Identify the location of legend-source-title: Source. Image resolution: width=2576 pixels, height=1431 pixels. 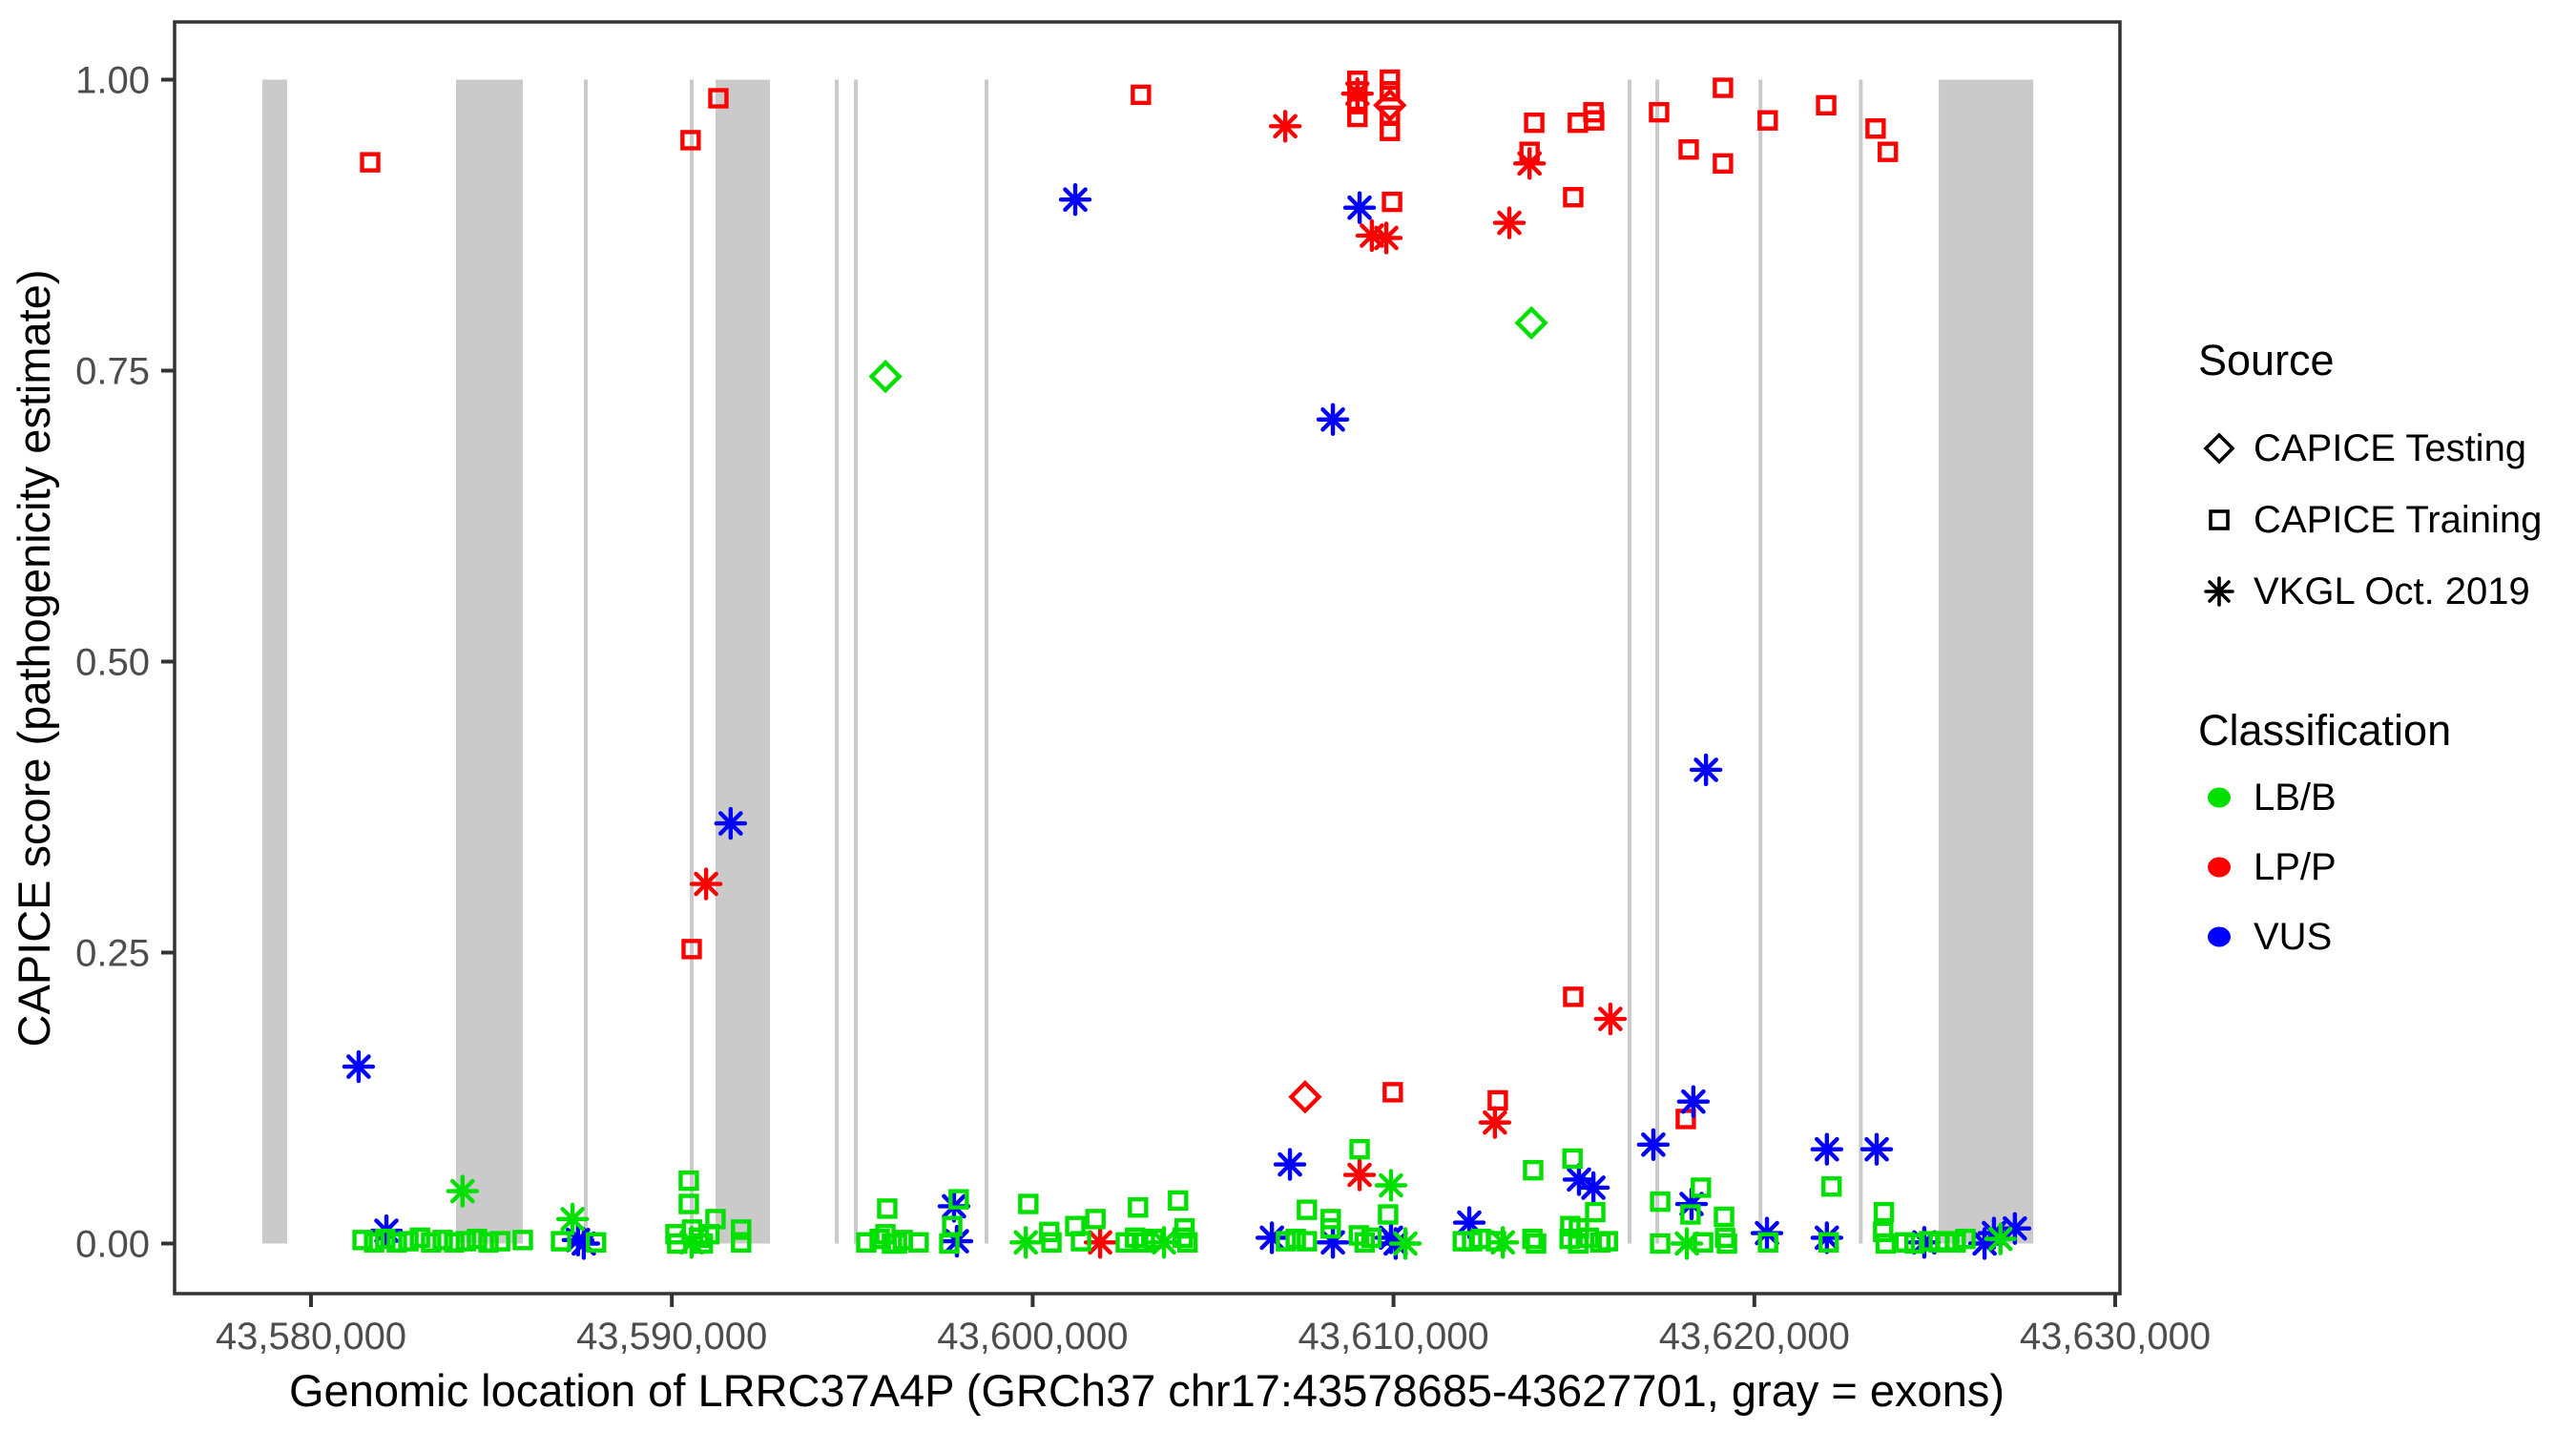
(2266, 360).